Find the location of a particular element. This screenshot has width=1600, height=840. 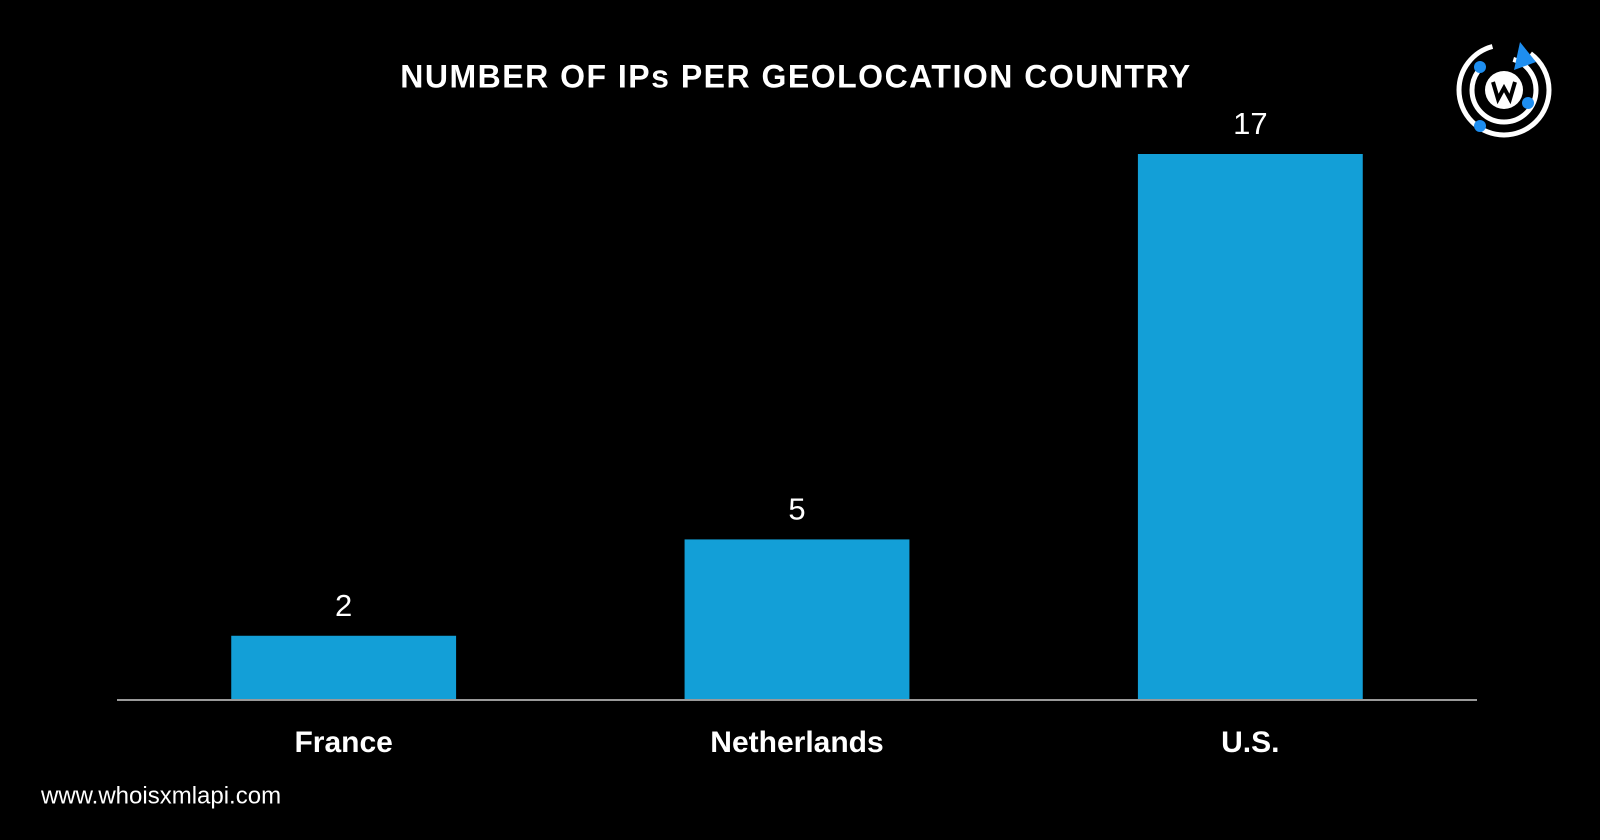

data-label: 5 is located at coordinates (796, 509).